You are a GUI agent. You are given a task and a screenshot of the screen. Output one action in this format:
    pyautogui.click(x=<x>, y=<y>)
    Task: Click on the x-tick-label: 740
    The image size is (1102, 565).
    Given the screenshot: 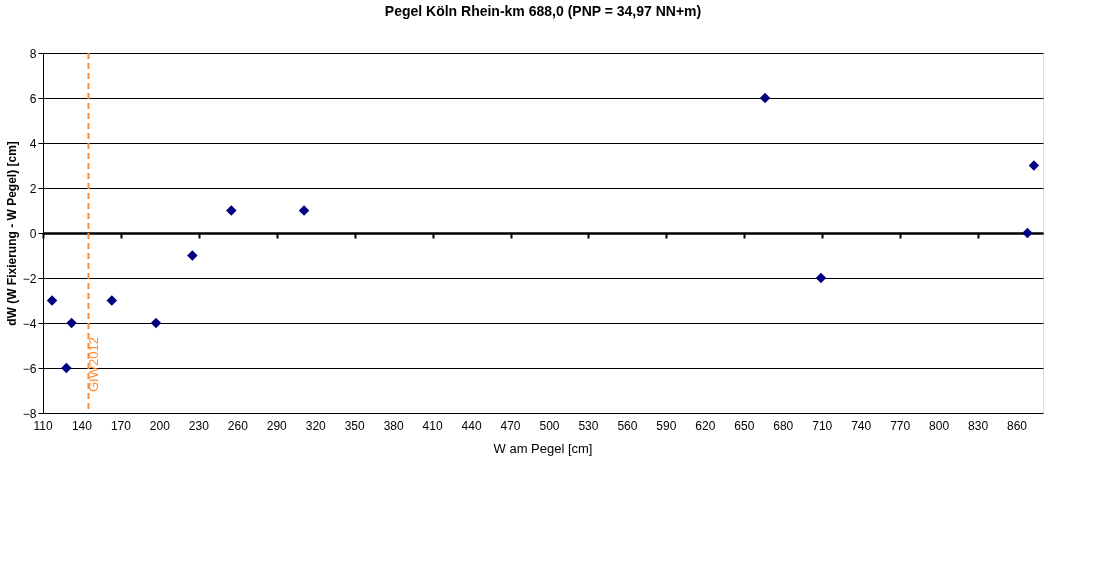 What is the action you would take?
    pyautogui.click(x=861, y=426)
    